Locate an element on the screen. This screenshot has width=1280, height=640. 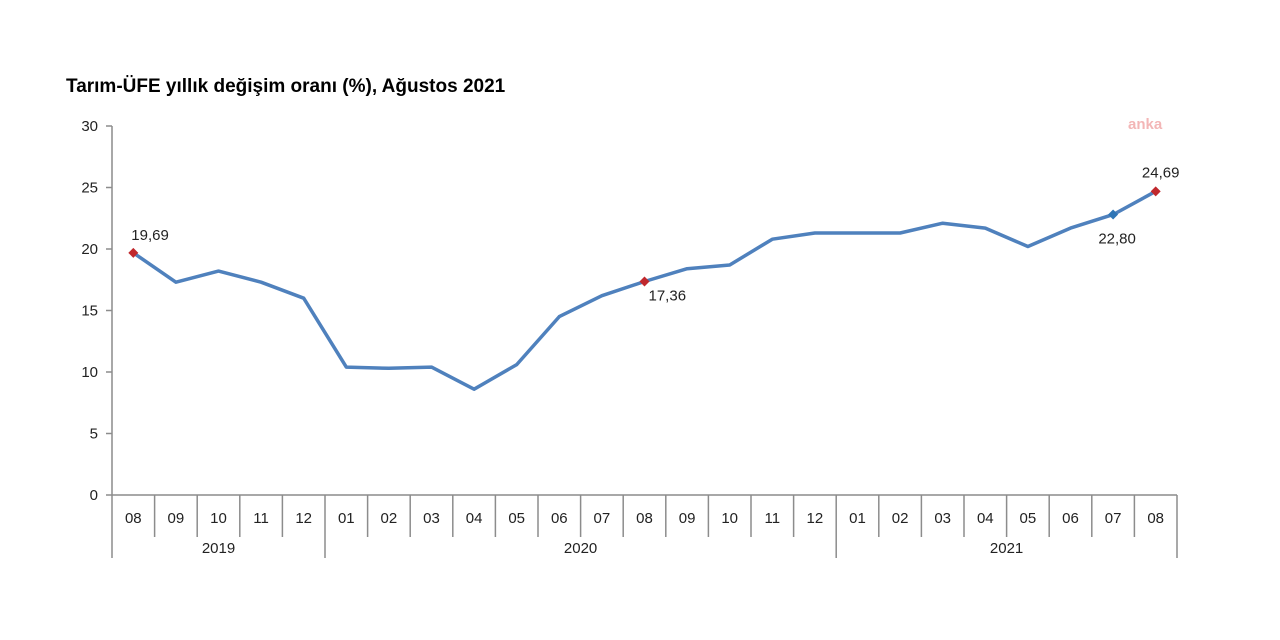
year-label: 2020 is located at coordinates (580, 548).